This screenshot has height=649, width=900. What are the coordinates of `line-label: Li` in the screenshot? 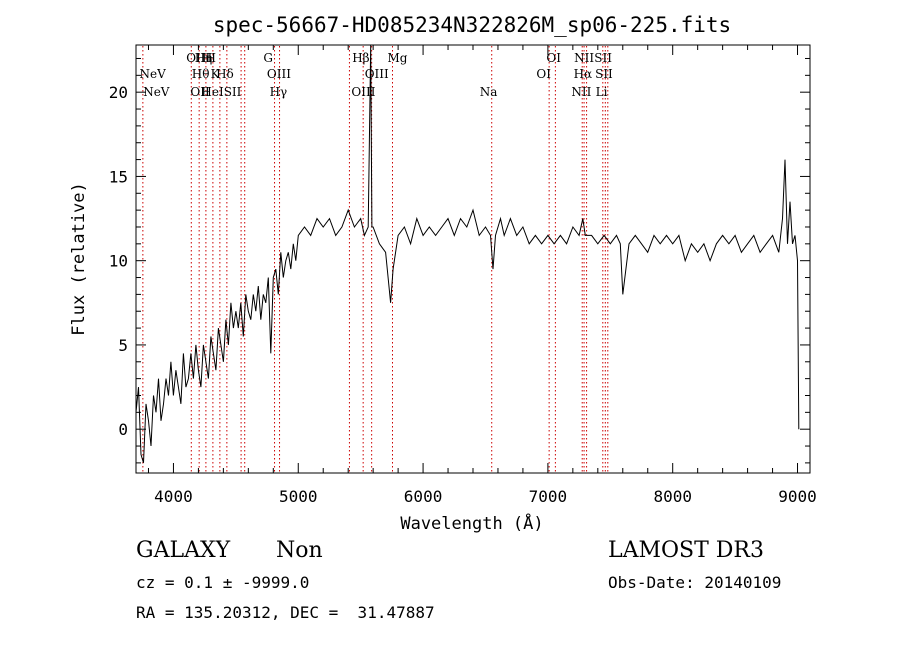 It's located at (602, 92).